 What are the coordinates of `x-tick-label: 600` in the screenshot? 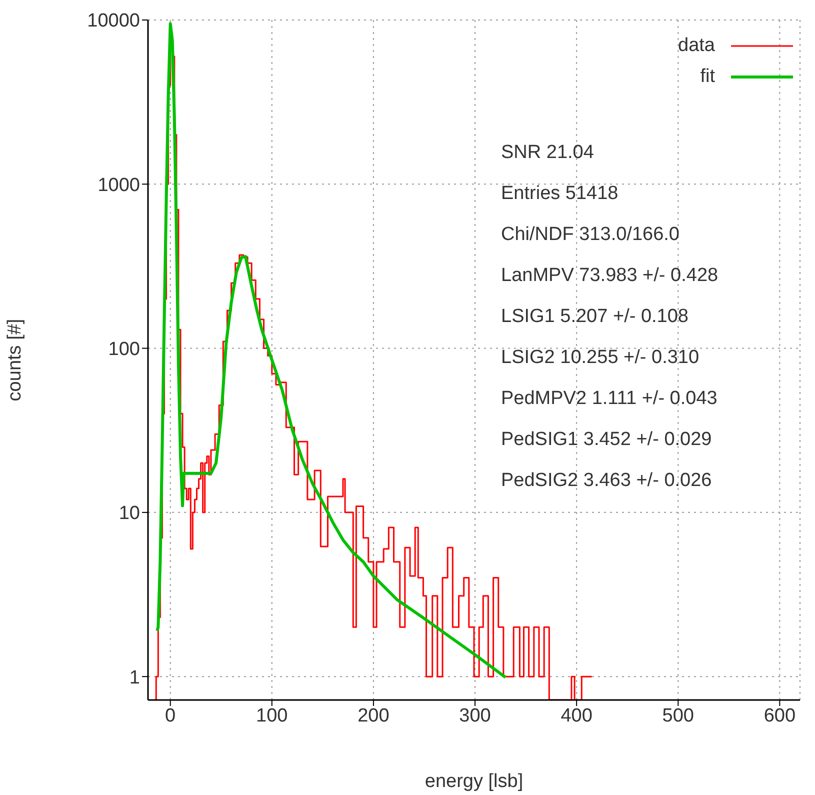 It's located at (780, 715).